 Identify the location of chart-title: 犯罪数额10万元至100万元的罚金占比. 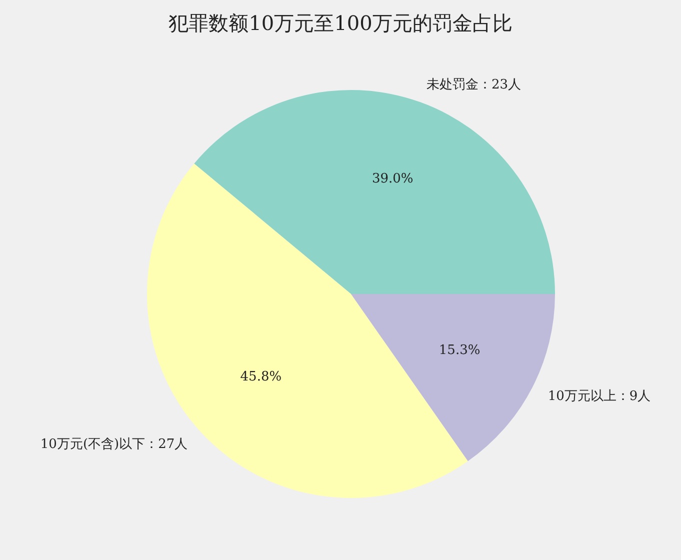
(340, 23).